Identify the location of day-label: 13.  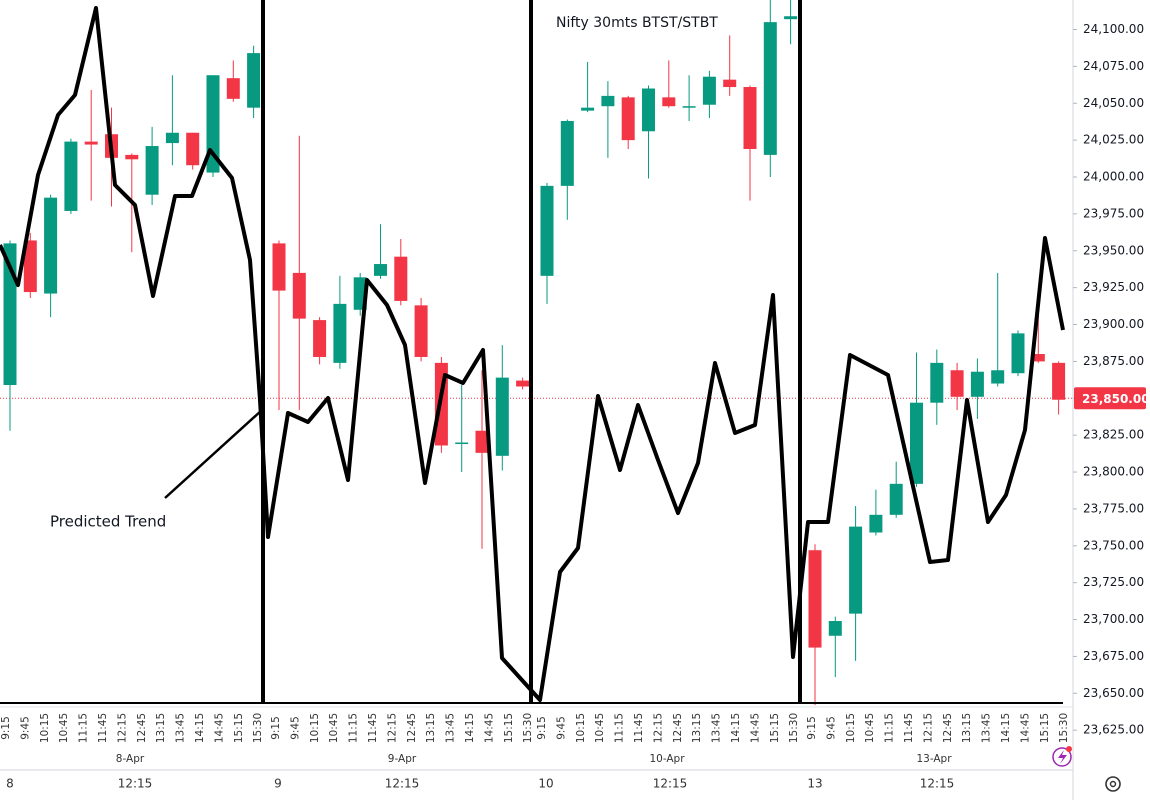
(814, 784).